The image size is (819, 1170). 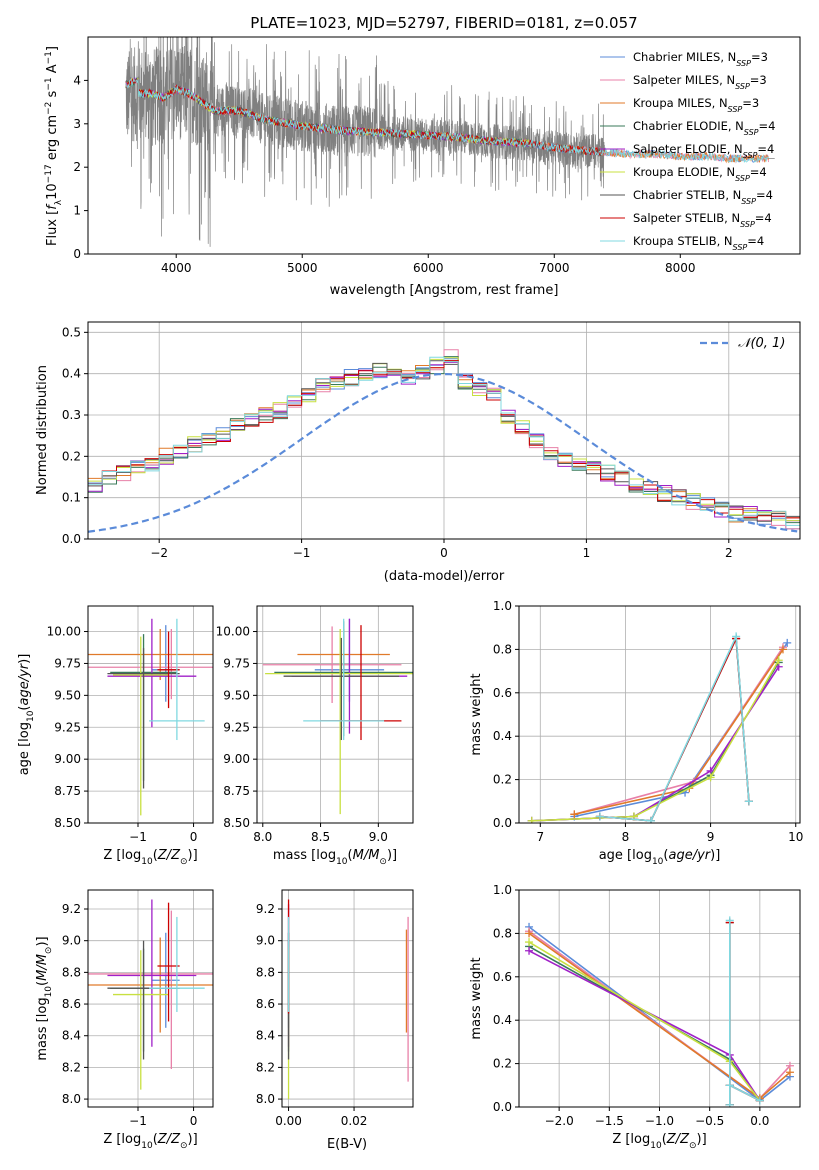 What do you see at coordinates (502, 606) in the screenshot?
I see `y-tick-label: 1.0` at bounding box center [502, 606].